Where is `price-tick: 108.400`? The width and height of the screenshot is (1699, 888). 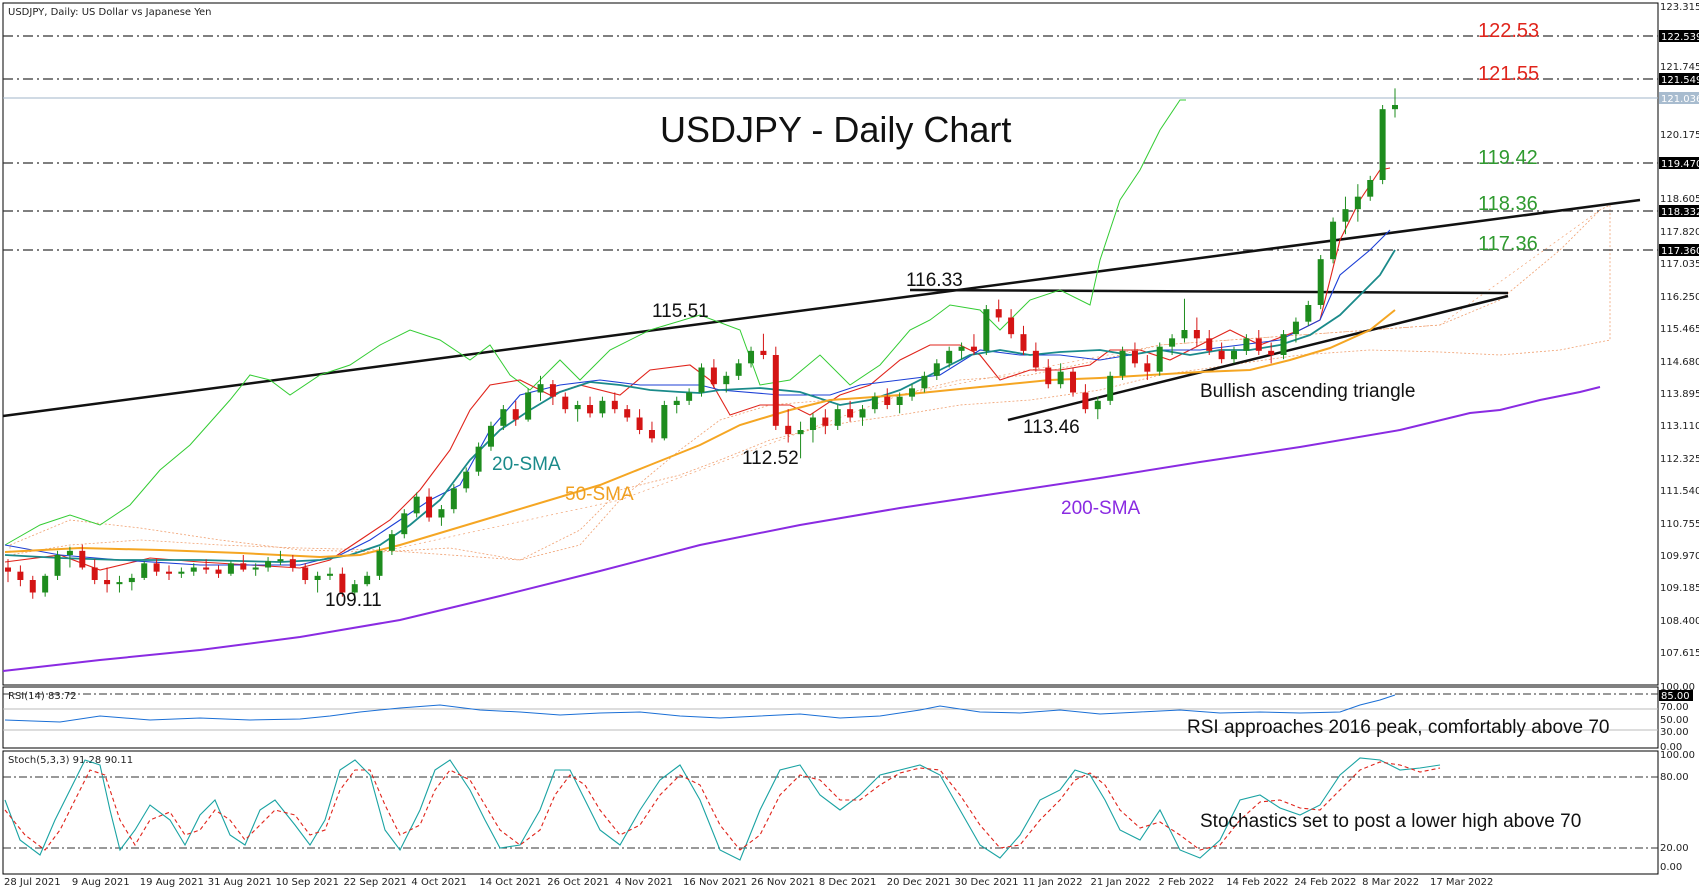 price-tick: 108.400 is located at coordinates (1679, 621).